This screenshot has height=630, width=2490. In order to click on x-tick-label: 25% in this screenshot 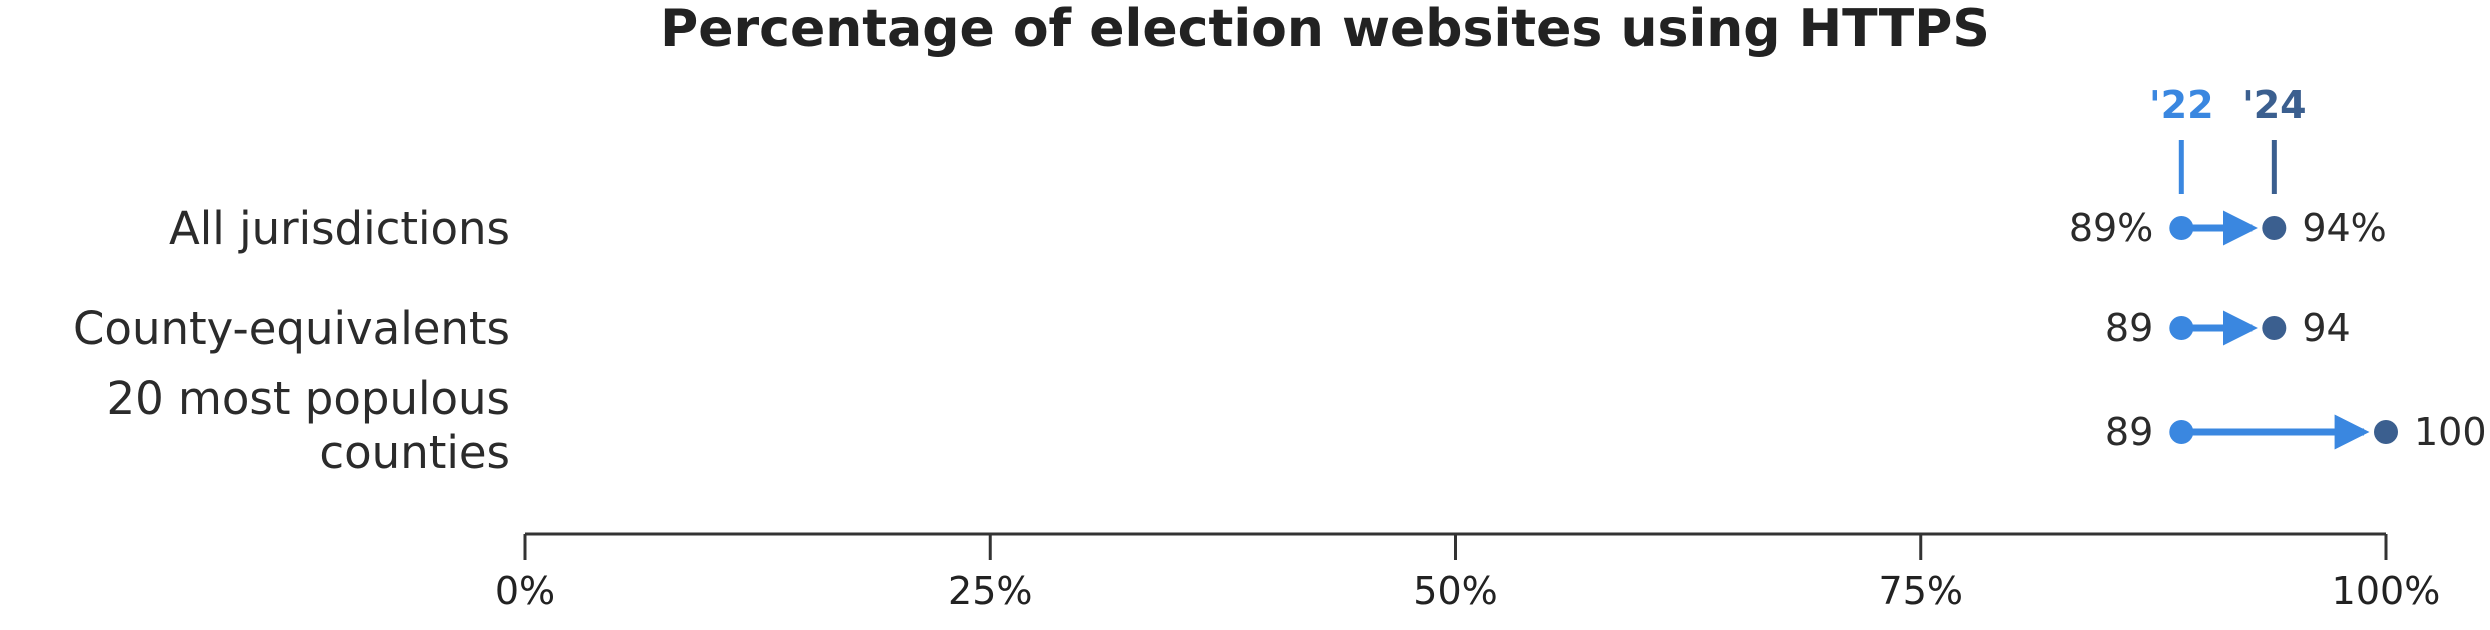, I will do `click(990, 591)`.